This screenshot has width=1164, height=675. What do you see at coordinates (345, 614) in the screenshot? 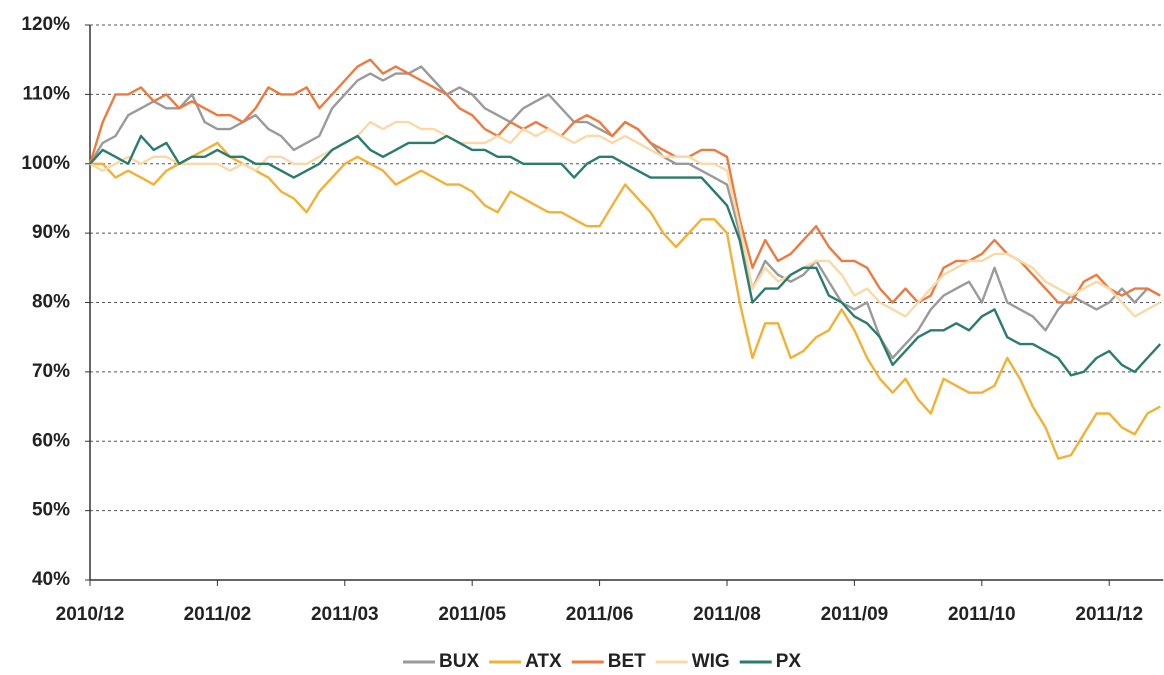
I see `x-tick-label: 2011/03` at bounding box center [345, 614].